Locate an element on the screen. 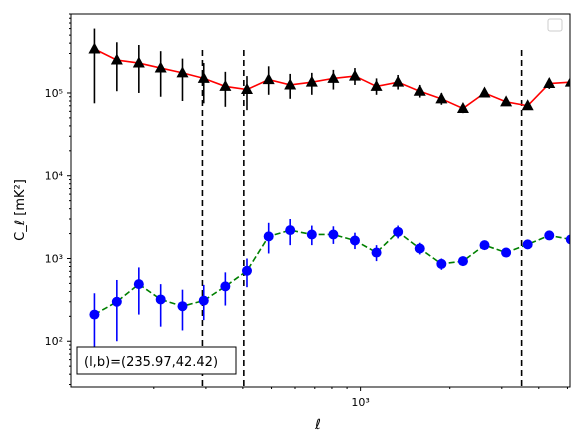  annotation-text: (l,b)=(235.97,42.42) is located at coordinates (151, 362).